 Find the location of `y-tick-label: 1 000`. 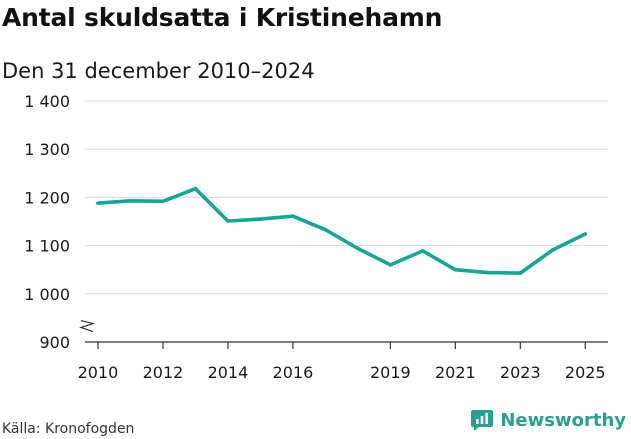

y-tick-label: 1 000 is located at coordinates (47, 294).